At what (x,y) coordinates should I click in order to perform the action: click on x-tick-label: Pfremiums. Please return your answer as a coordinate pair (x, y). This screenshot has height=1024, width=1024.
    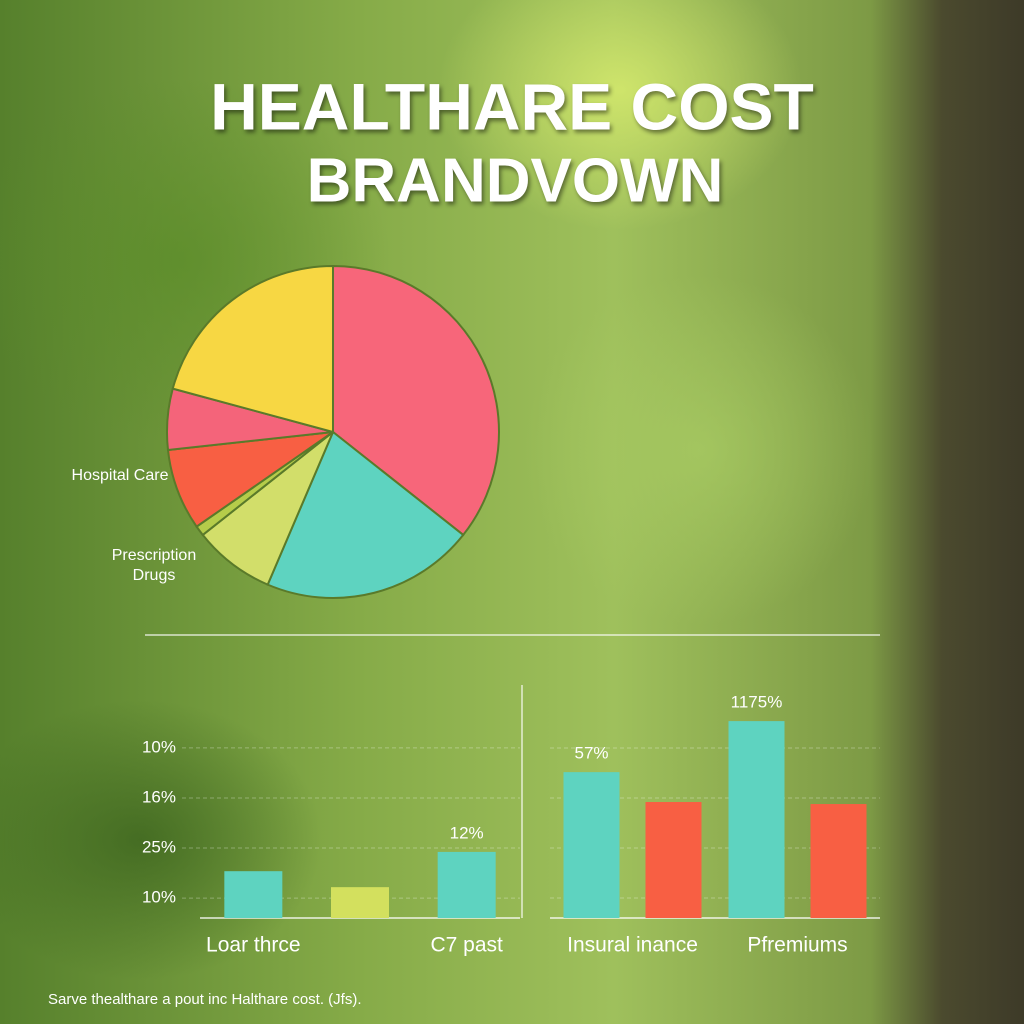
    Looking at the image, I should click on (797, 945).